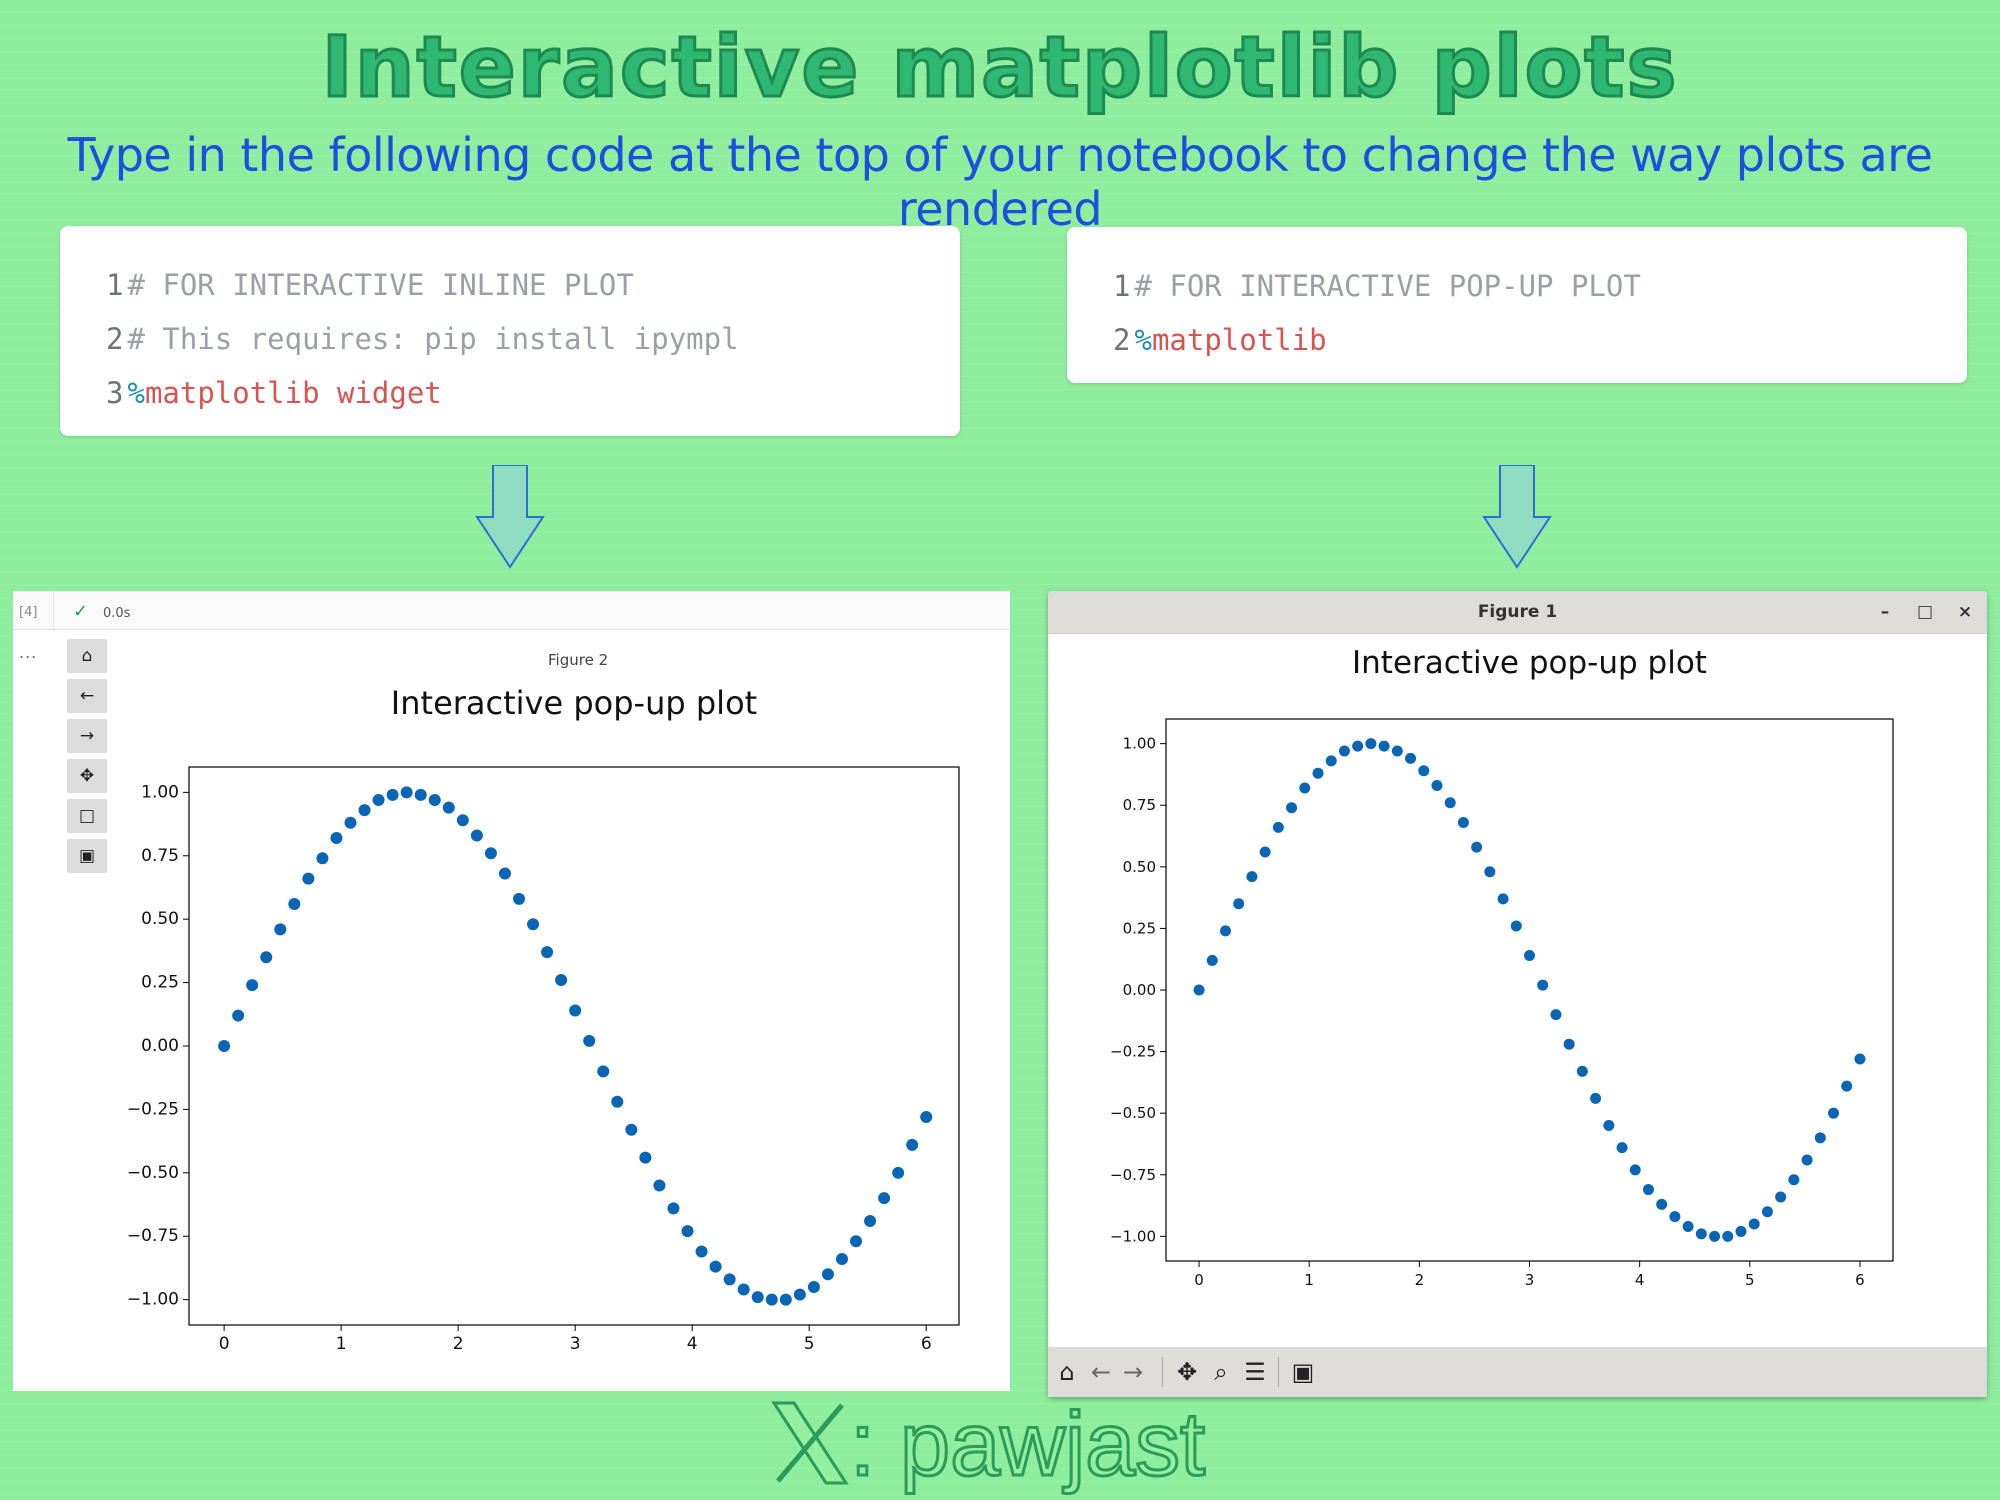  I want to click on exec-time: 0.0s, so click(117, 613).